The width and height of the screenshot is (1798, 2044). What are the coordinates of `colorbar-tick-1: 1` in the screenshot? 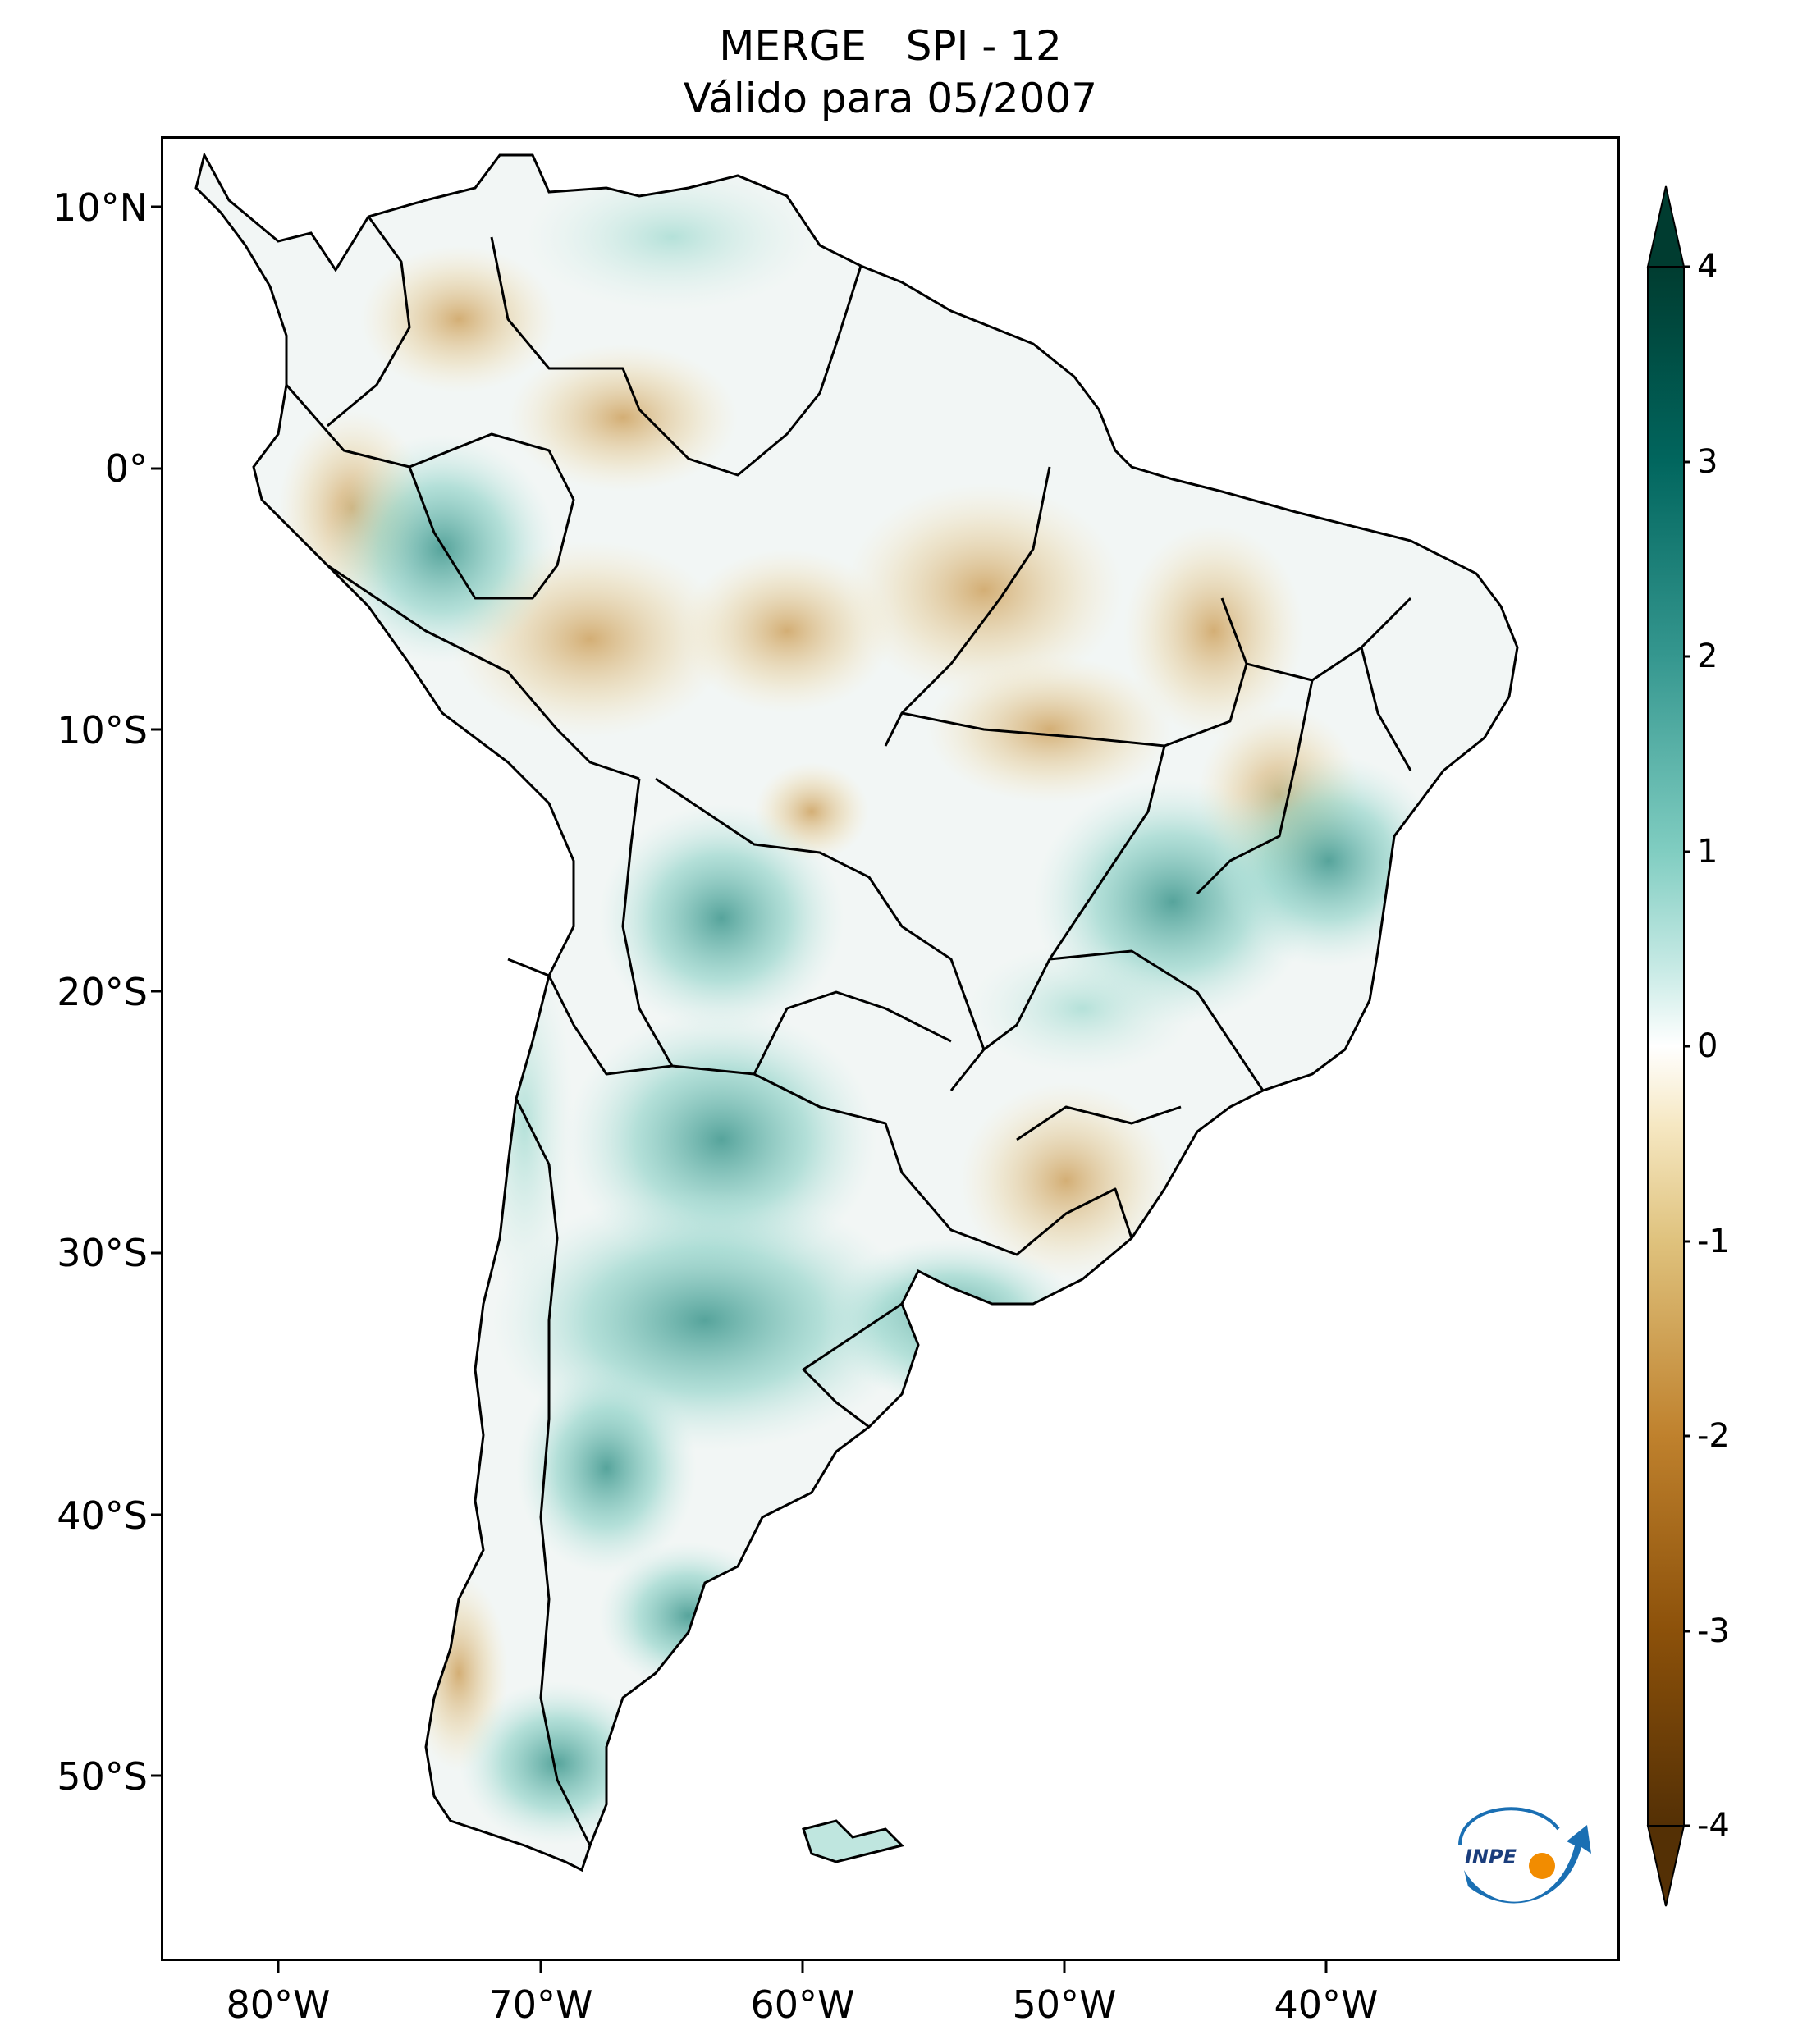 It's located at (1707, 852).